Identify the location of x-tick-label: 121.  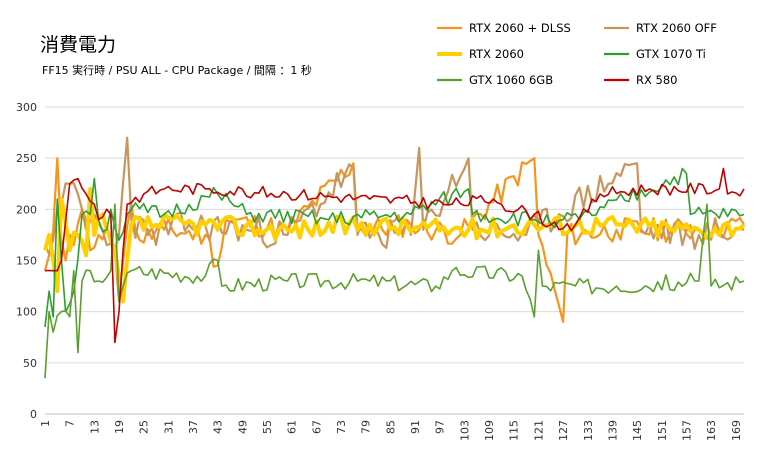
(538, 430).